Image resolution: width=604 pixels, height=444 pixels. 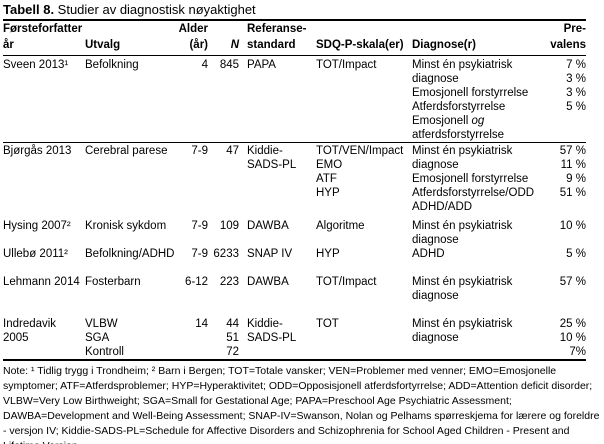 I want to click on table-cell: Emosjonell og, so click(x=476, y=121).